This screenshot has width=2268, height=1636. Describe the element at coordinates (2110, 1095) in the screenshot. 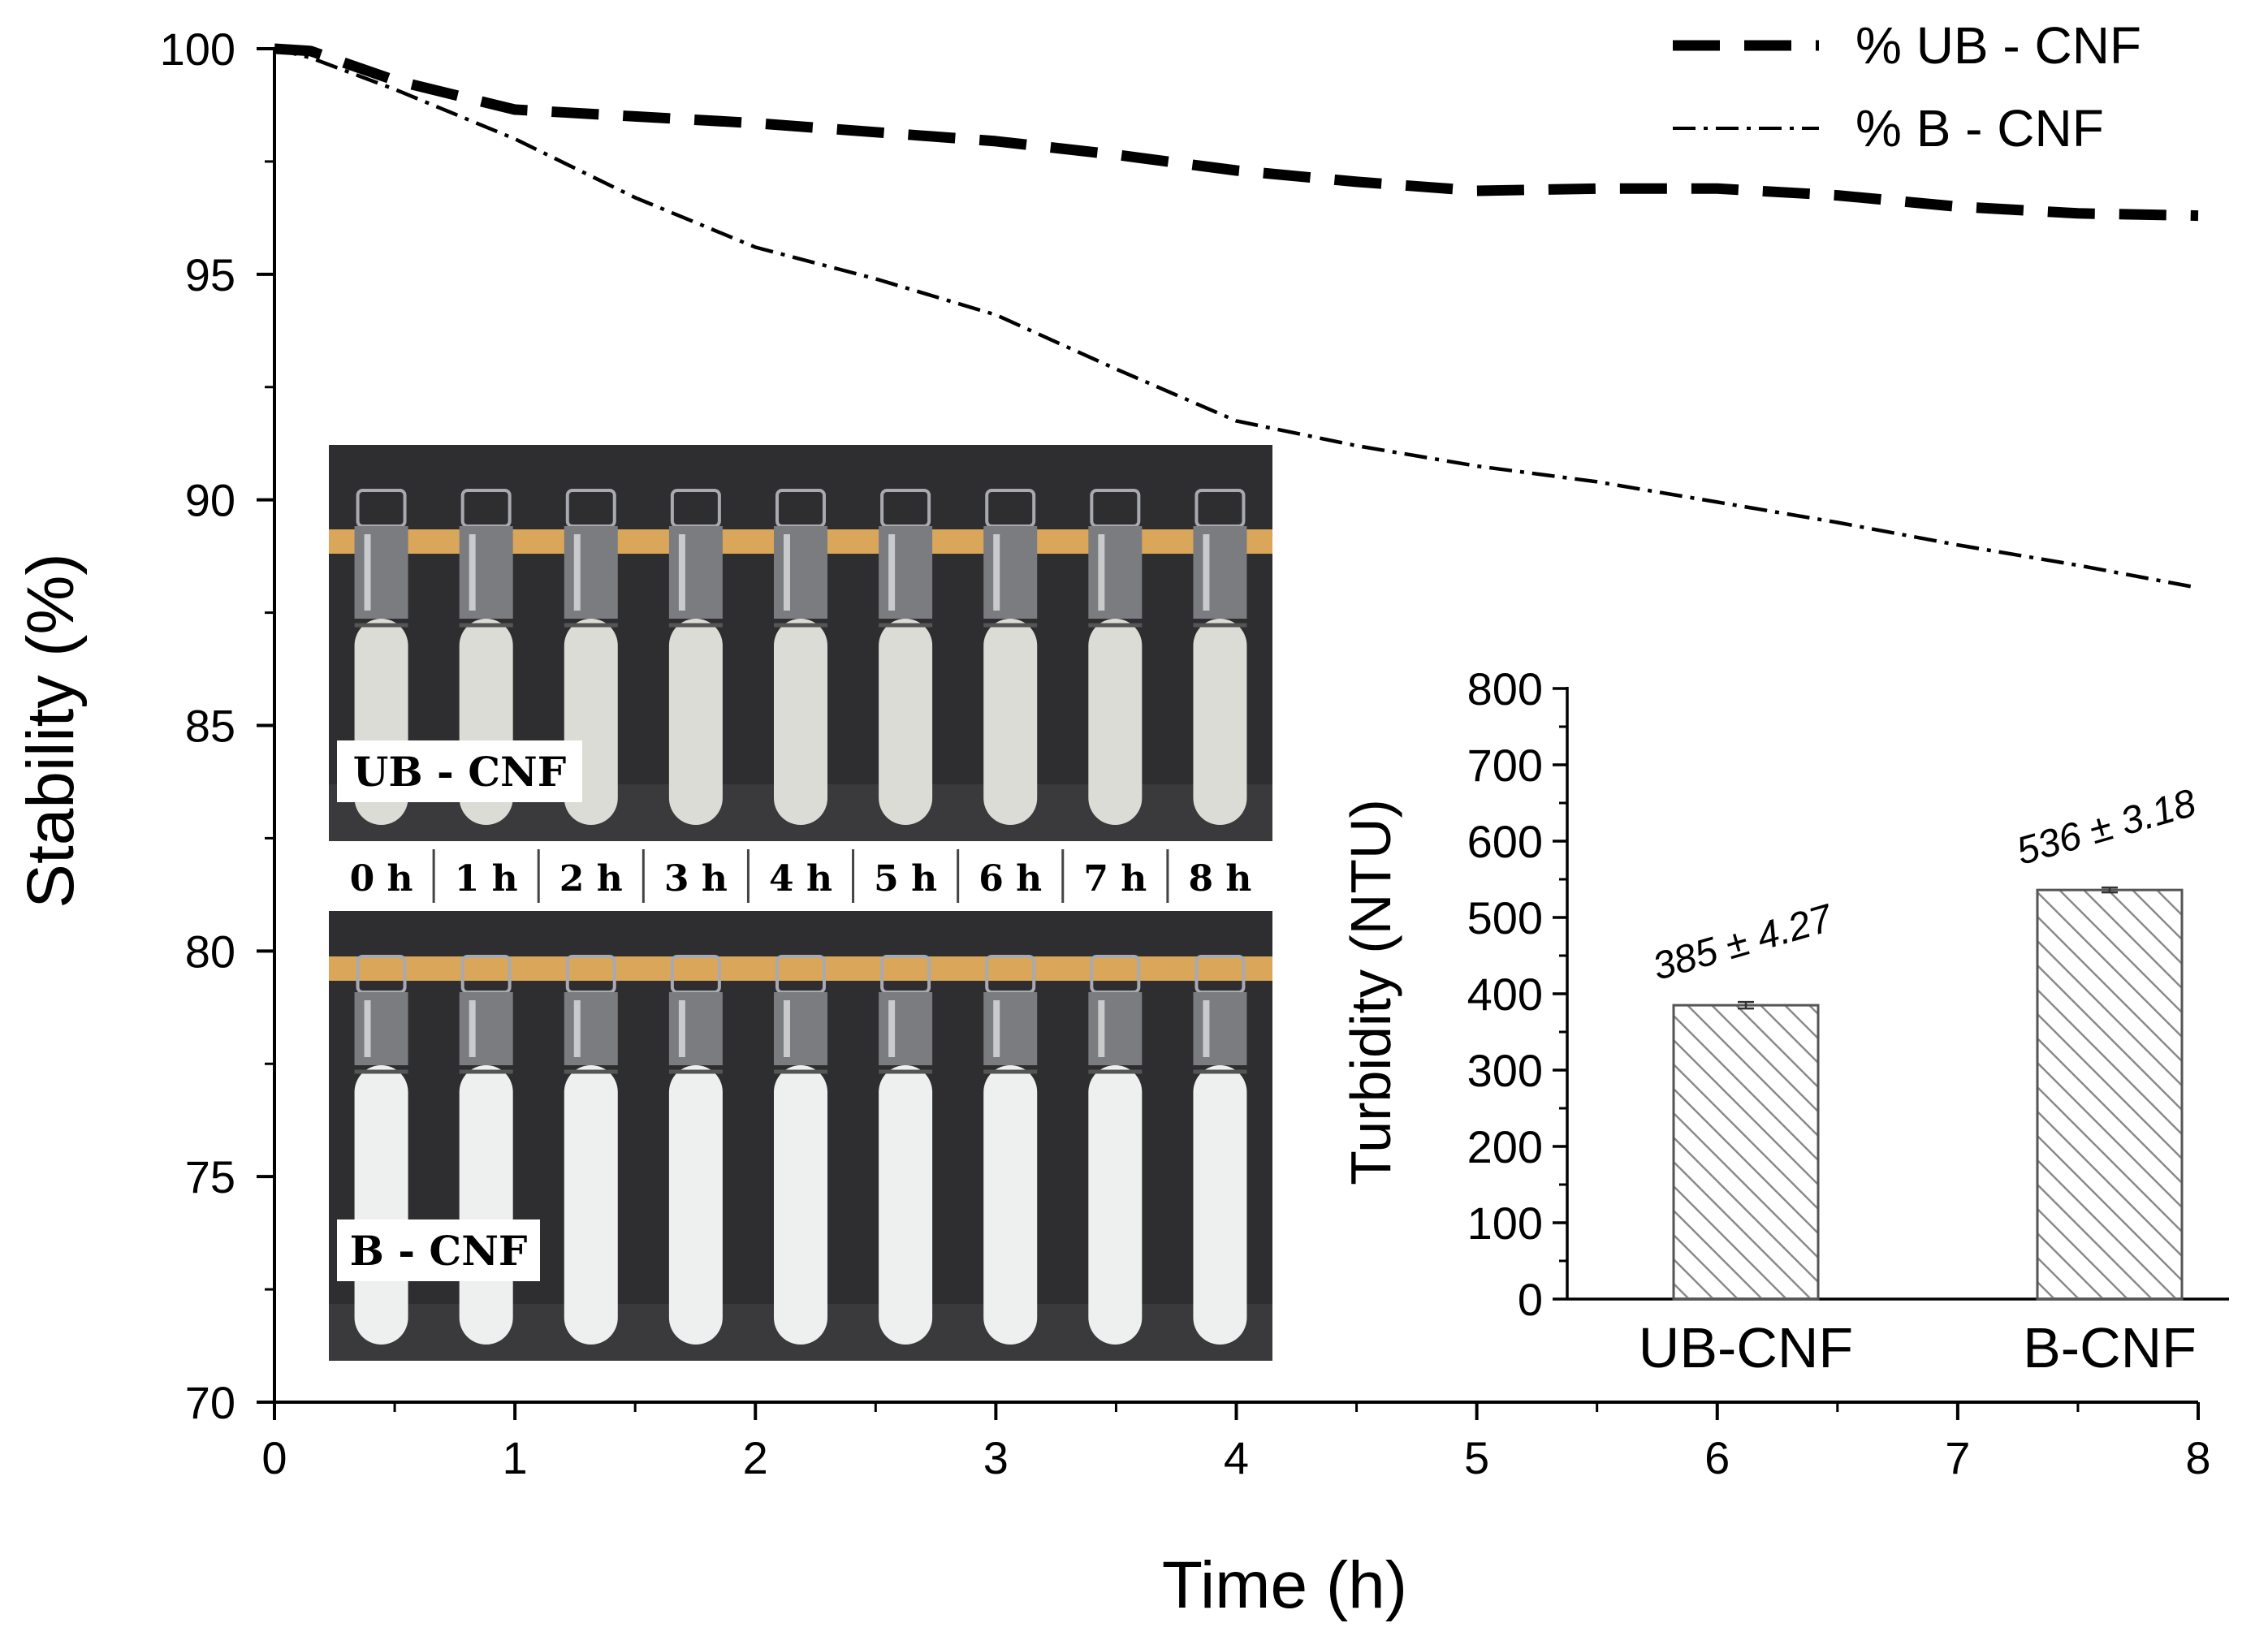

I see `bar-b-cnf` at that location.